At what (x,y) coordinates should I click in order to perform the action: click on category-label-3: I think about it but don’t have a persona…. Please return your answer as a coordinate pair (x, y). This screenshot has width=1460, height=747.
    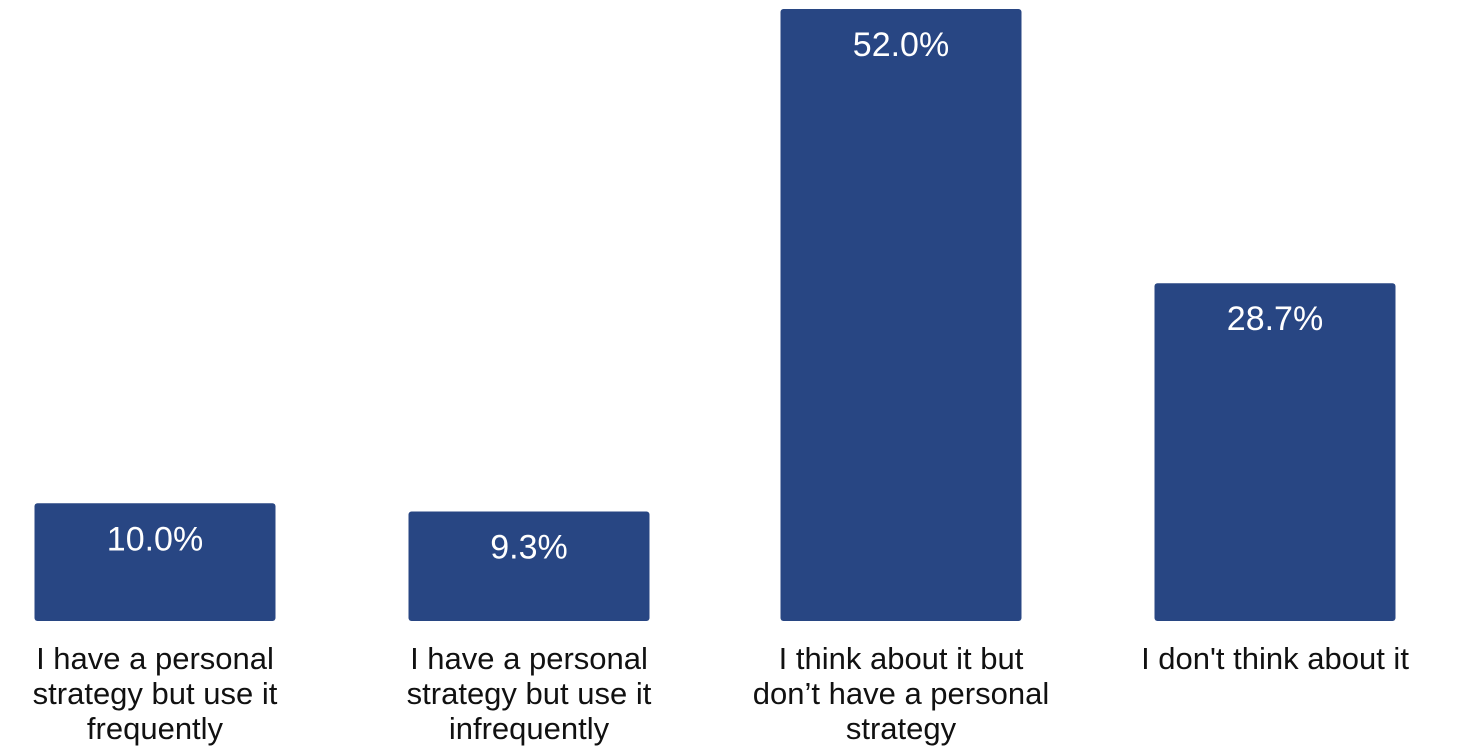
    Looking at the image, I should click on (901, 693).